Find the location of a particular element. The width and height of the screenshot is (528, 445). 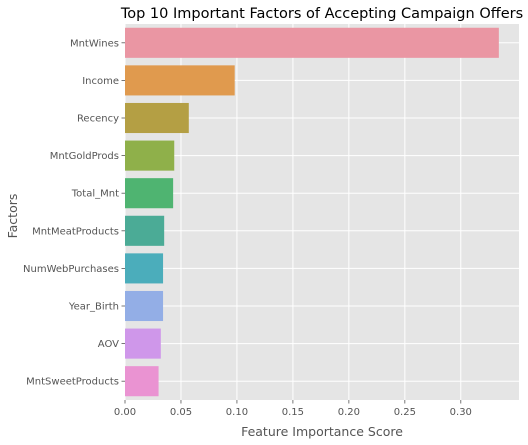

y-tick-label: Income is located at coordinates (100, 81).